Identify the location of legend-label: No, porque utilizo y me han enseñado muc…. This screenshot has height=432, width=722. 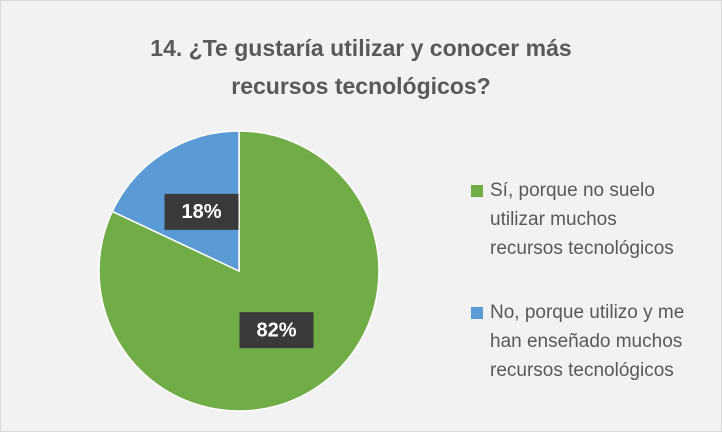
(587, 341).